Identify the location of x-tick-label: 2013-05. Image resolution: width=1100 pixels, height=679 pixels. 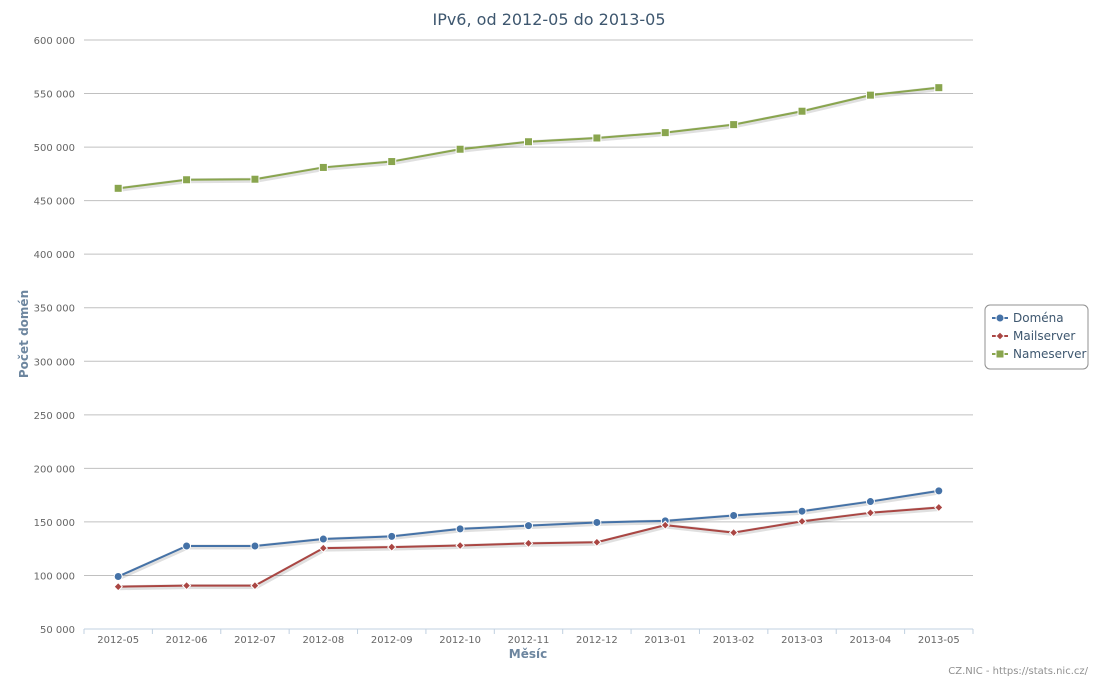
(939, 640).